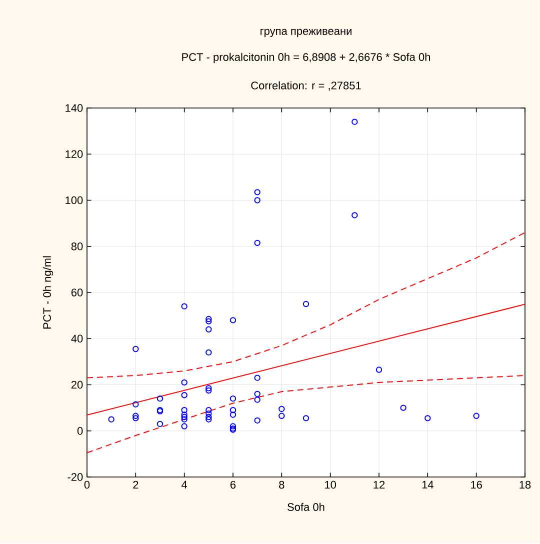  I want to click on x-tick-label: 6, so click(233, 484).